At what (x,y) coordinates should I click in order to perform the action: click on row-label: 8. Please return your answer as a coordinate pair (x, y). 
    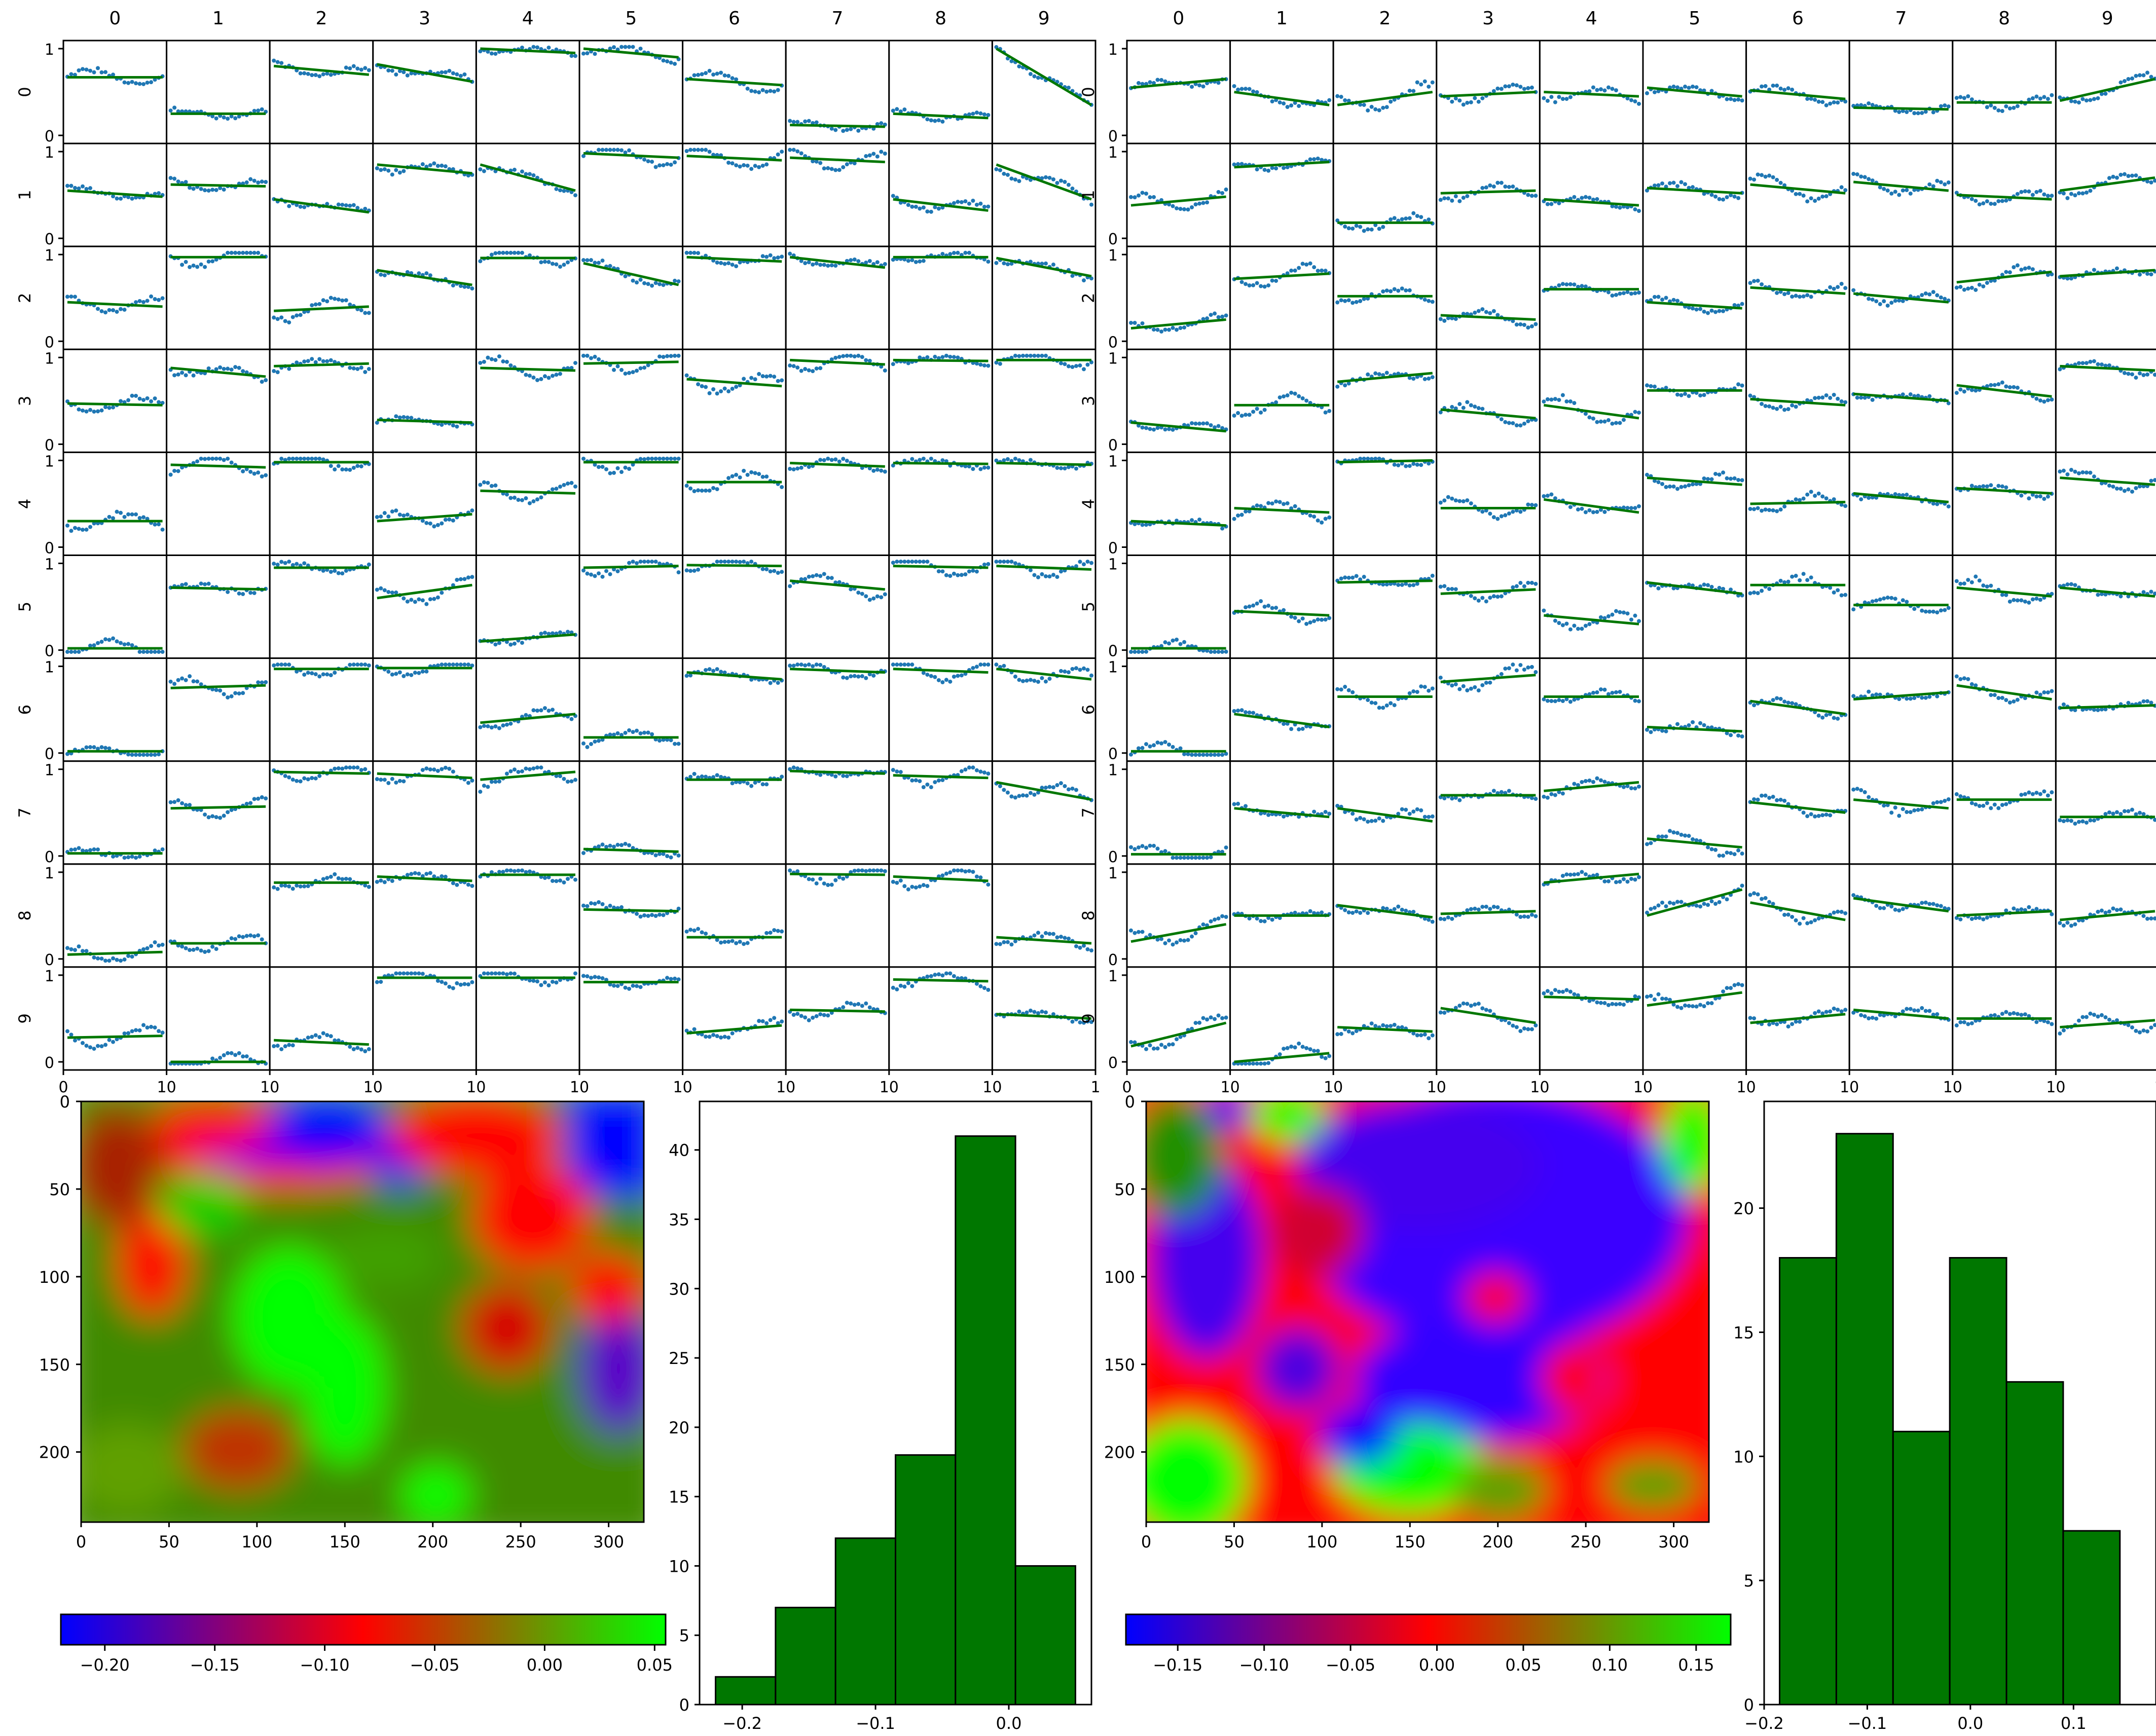
    Looking at the image, I should click on (24, 915).